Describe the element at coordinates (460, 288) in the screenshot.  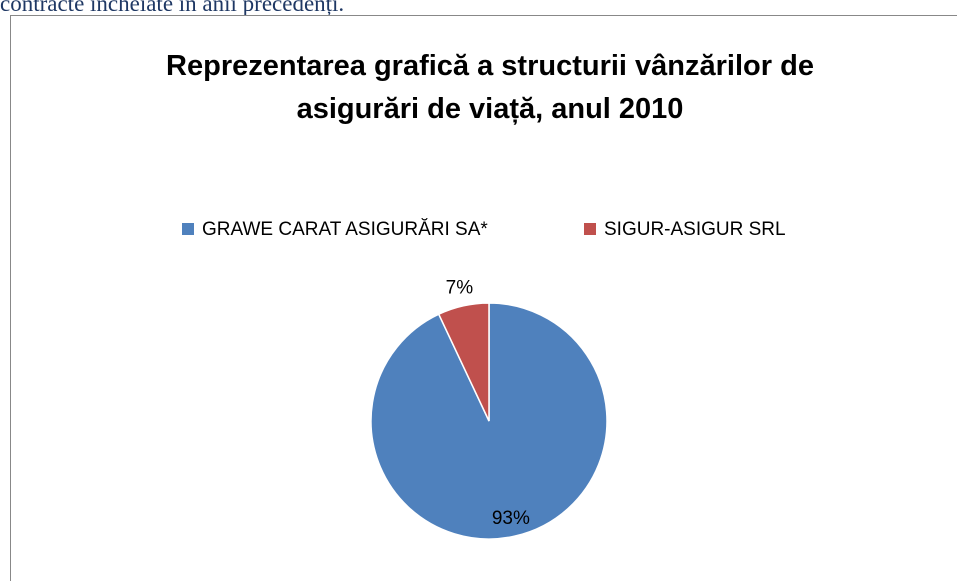
I see `data-label: 7%` at that location.